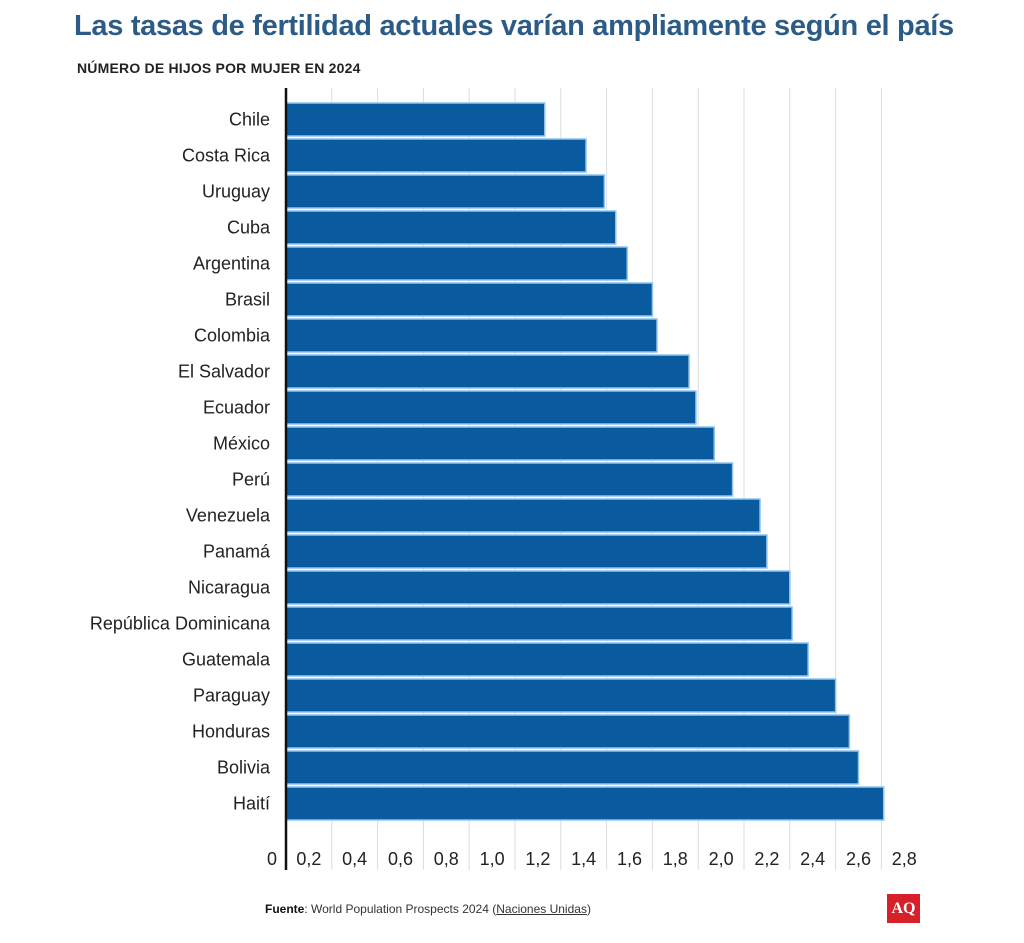 Image resolution: width=1024 pixels, height=943 pixels. What do you see at coordinates (903, 908) in the screenshot?
I see `aq-logo: AQ` at bounding box center [903, 908].